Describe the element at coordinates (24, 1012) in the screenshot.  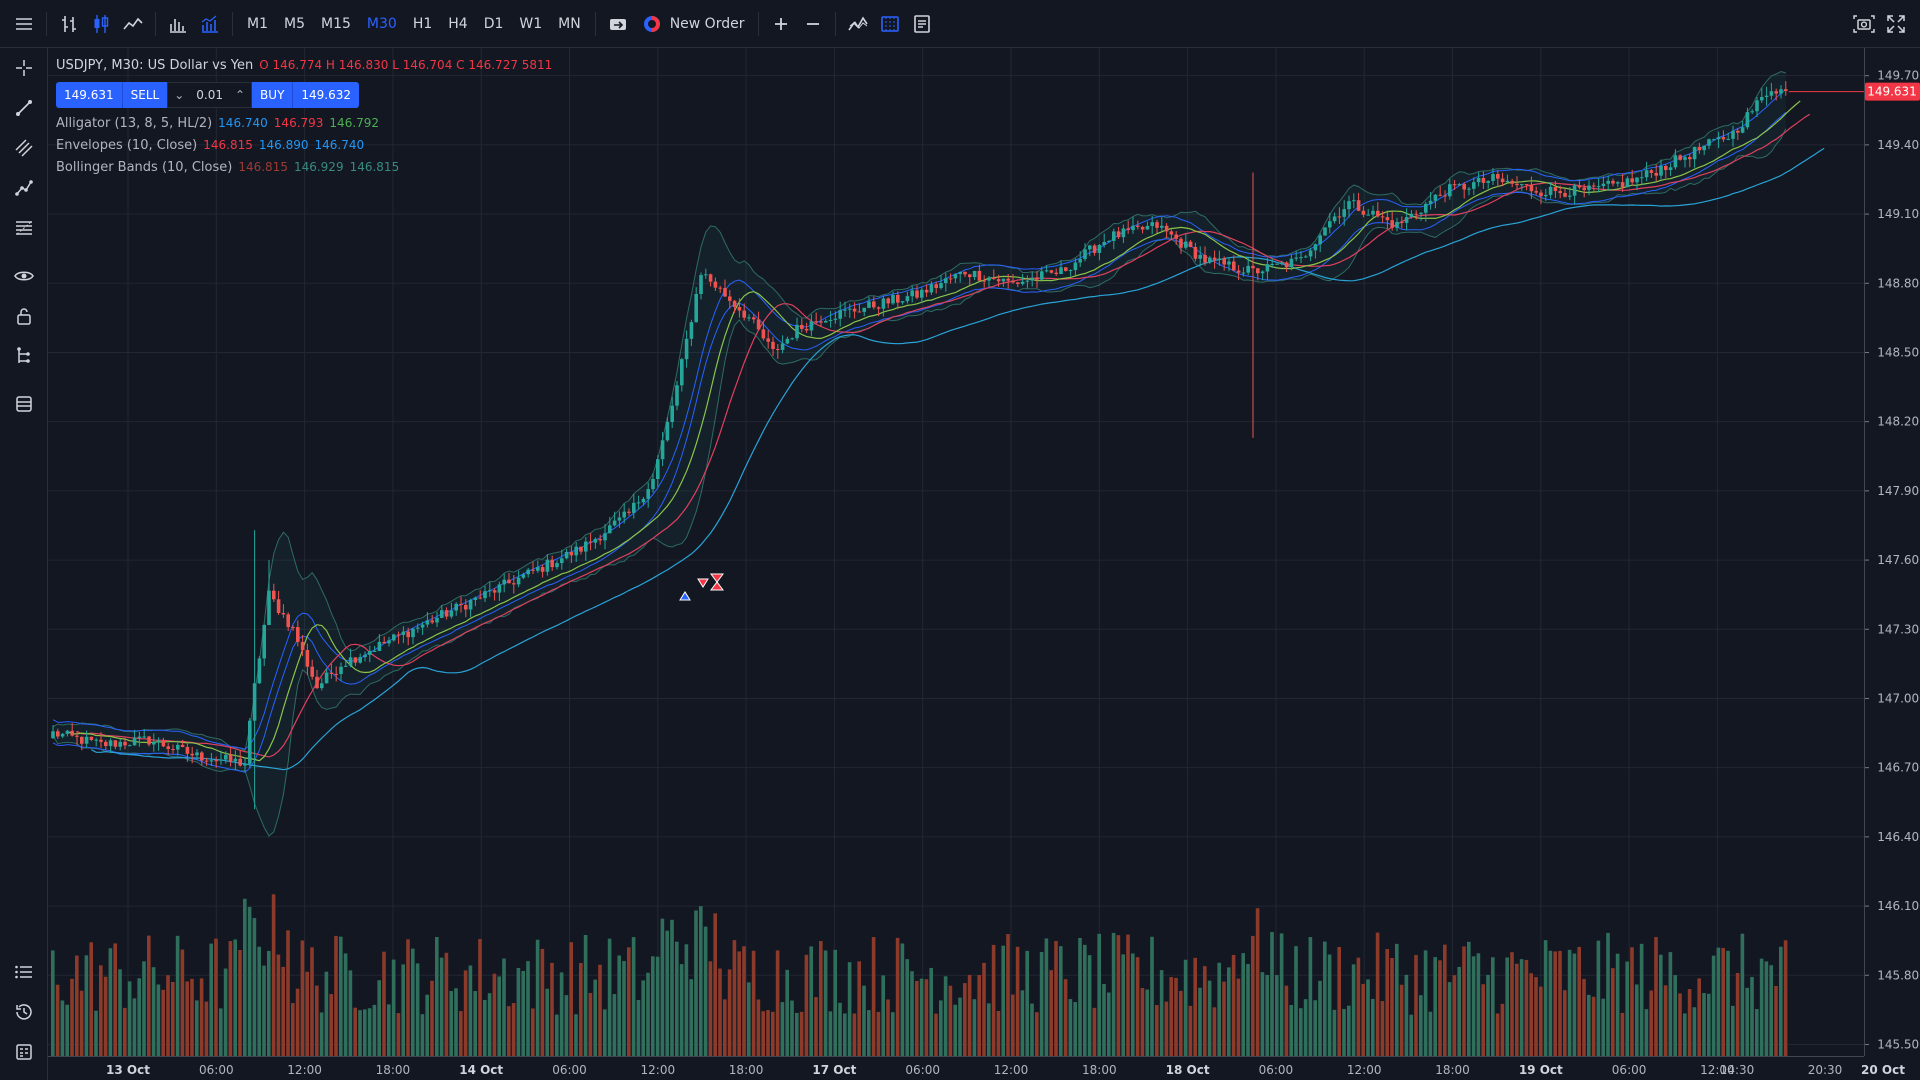
I see `history-icon` at that location.